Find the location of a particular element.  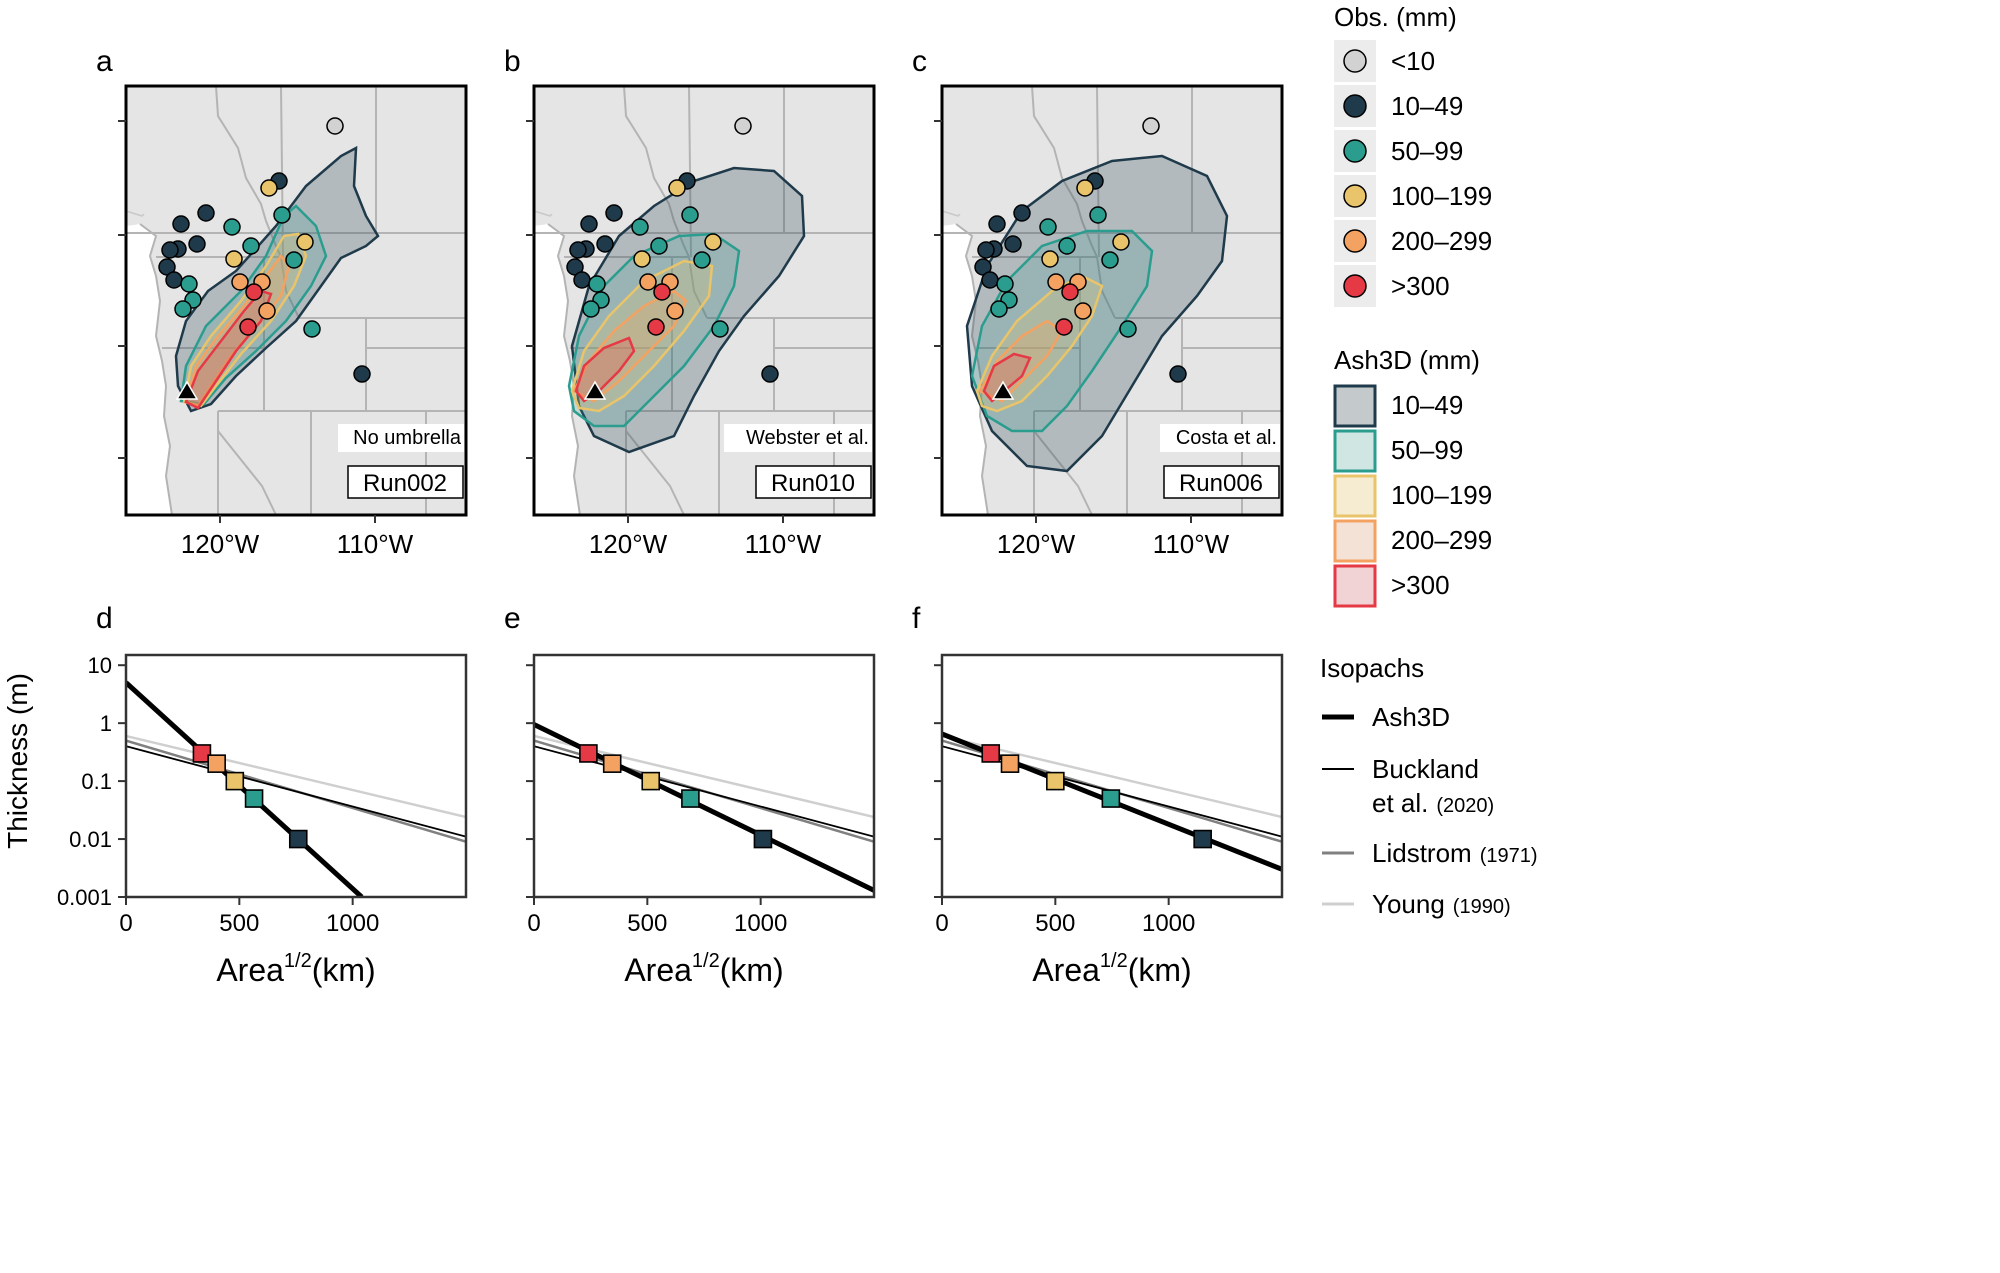

legend-ash3d-label: 100–199 is located at coordinates (1441, 495).